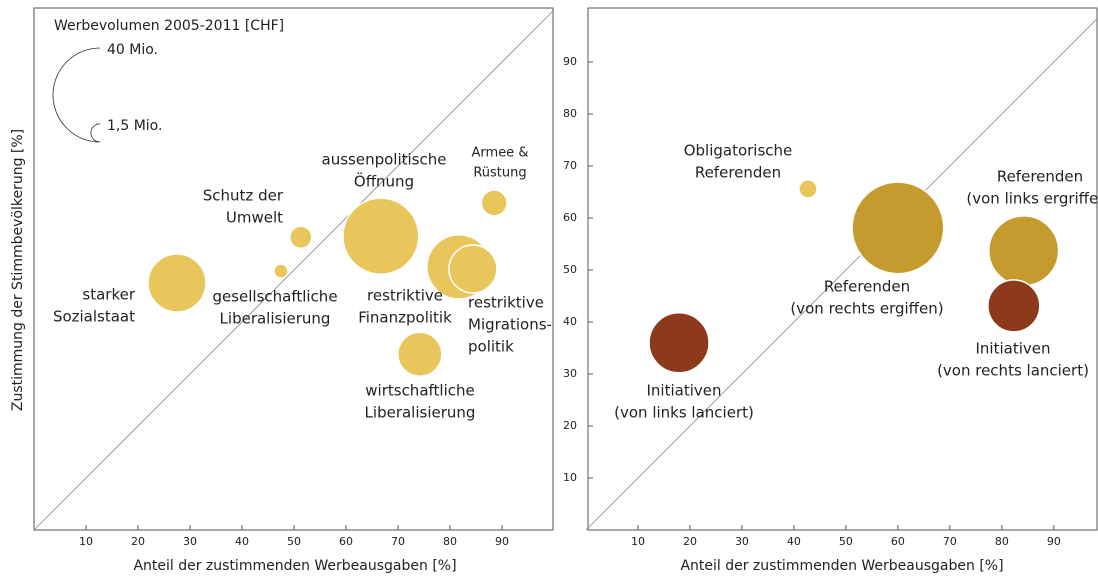 The height and width of the screenshot is (576, 1098). I want to click on bubble-label: (von rechts lanciert), so click(1013, 371).